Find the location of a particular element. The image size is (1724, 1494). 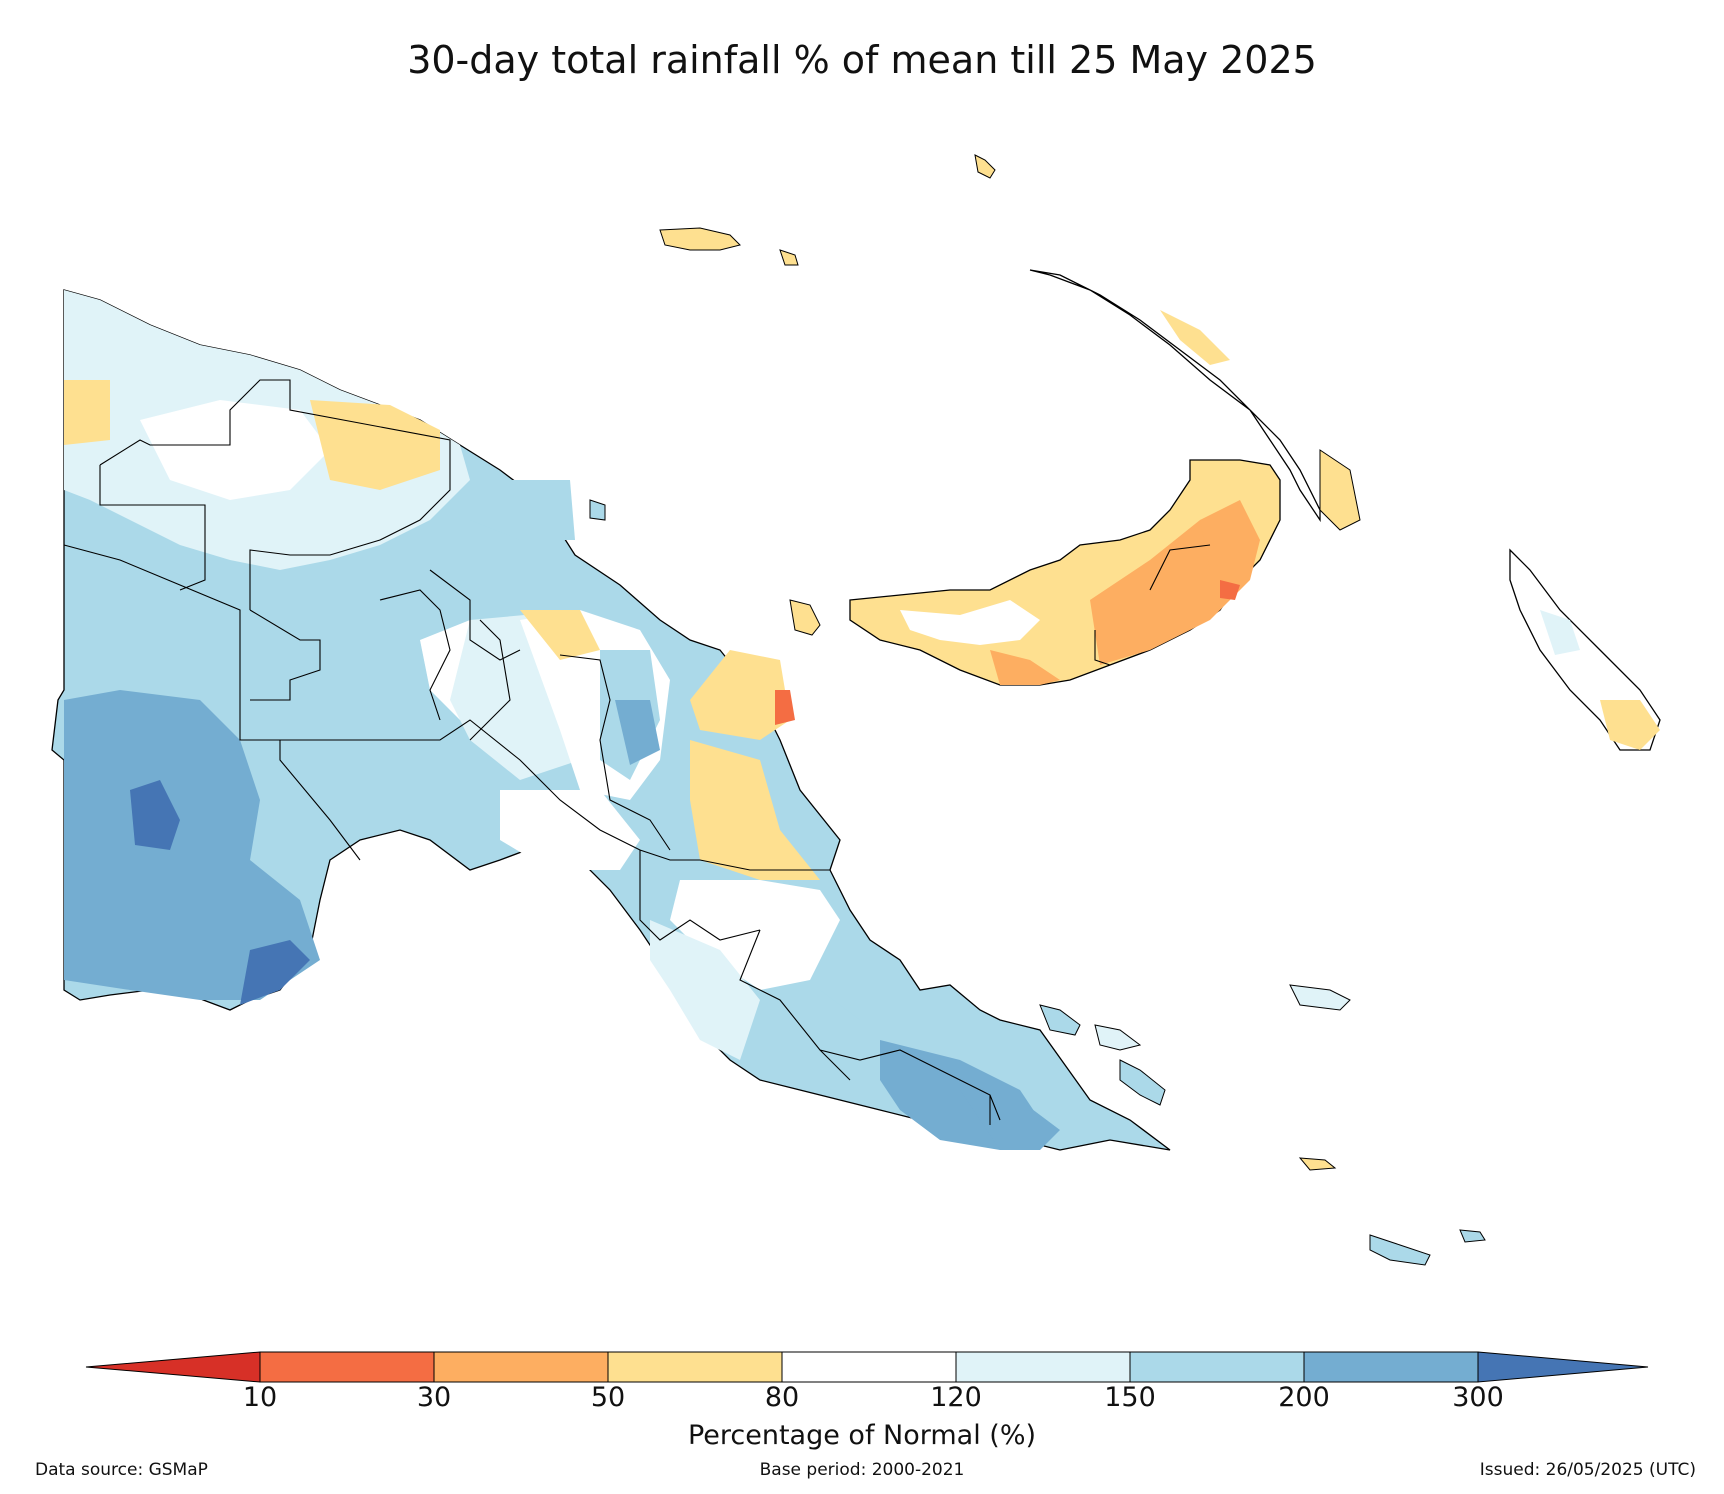

new-ireland is located at coordinates (1195, 400).